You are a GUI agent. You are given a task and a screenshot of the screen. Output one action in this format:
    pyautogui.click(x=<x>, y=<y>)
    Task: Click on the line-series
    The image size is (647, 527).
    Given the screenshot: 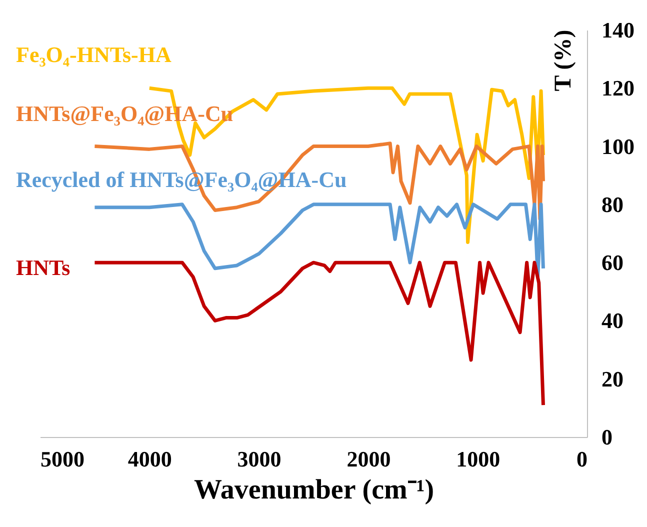 What is the action you would take?
    pyautogui.click(x=318, y=240)
    